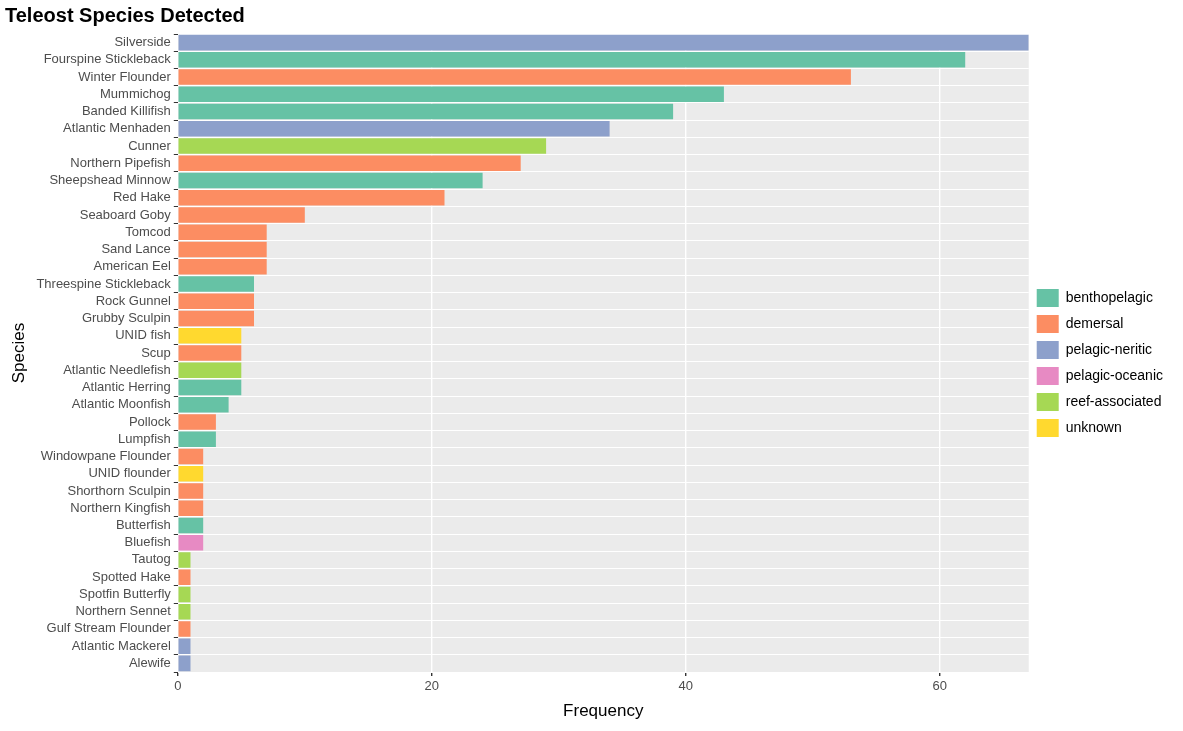 This screenshot has height=731, width=1183. What do you see at coordinates (1114, 374) in the screenshot?
I see `legend-label: pelagic-oceanic` at bounding box center [1114, 374].